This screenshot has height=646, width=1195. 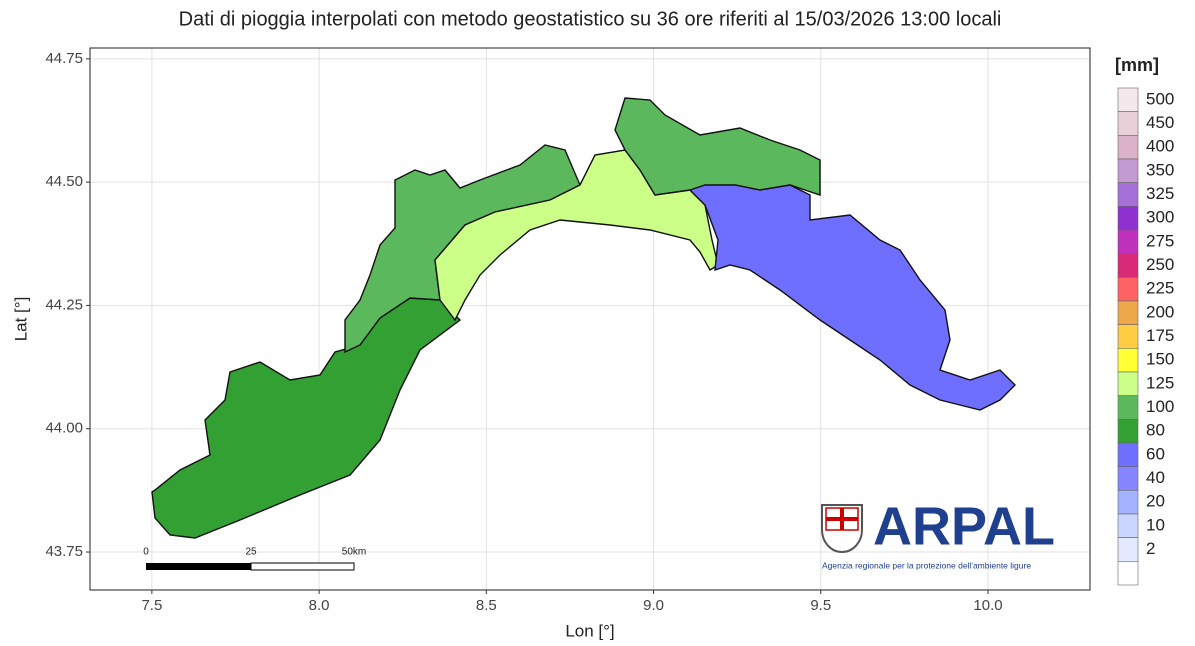 I want to click on legend-label: 325, so click(x=1160, y=193).